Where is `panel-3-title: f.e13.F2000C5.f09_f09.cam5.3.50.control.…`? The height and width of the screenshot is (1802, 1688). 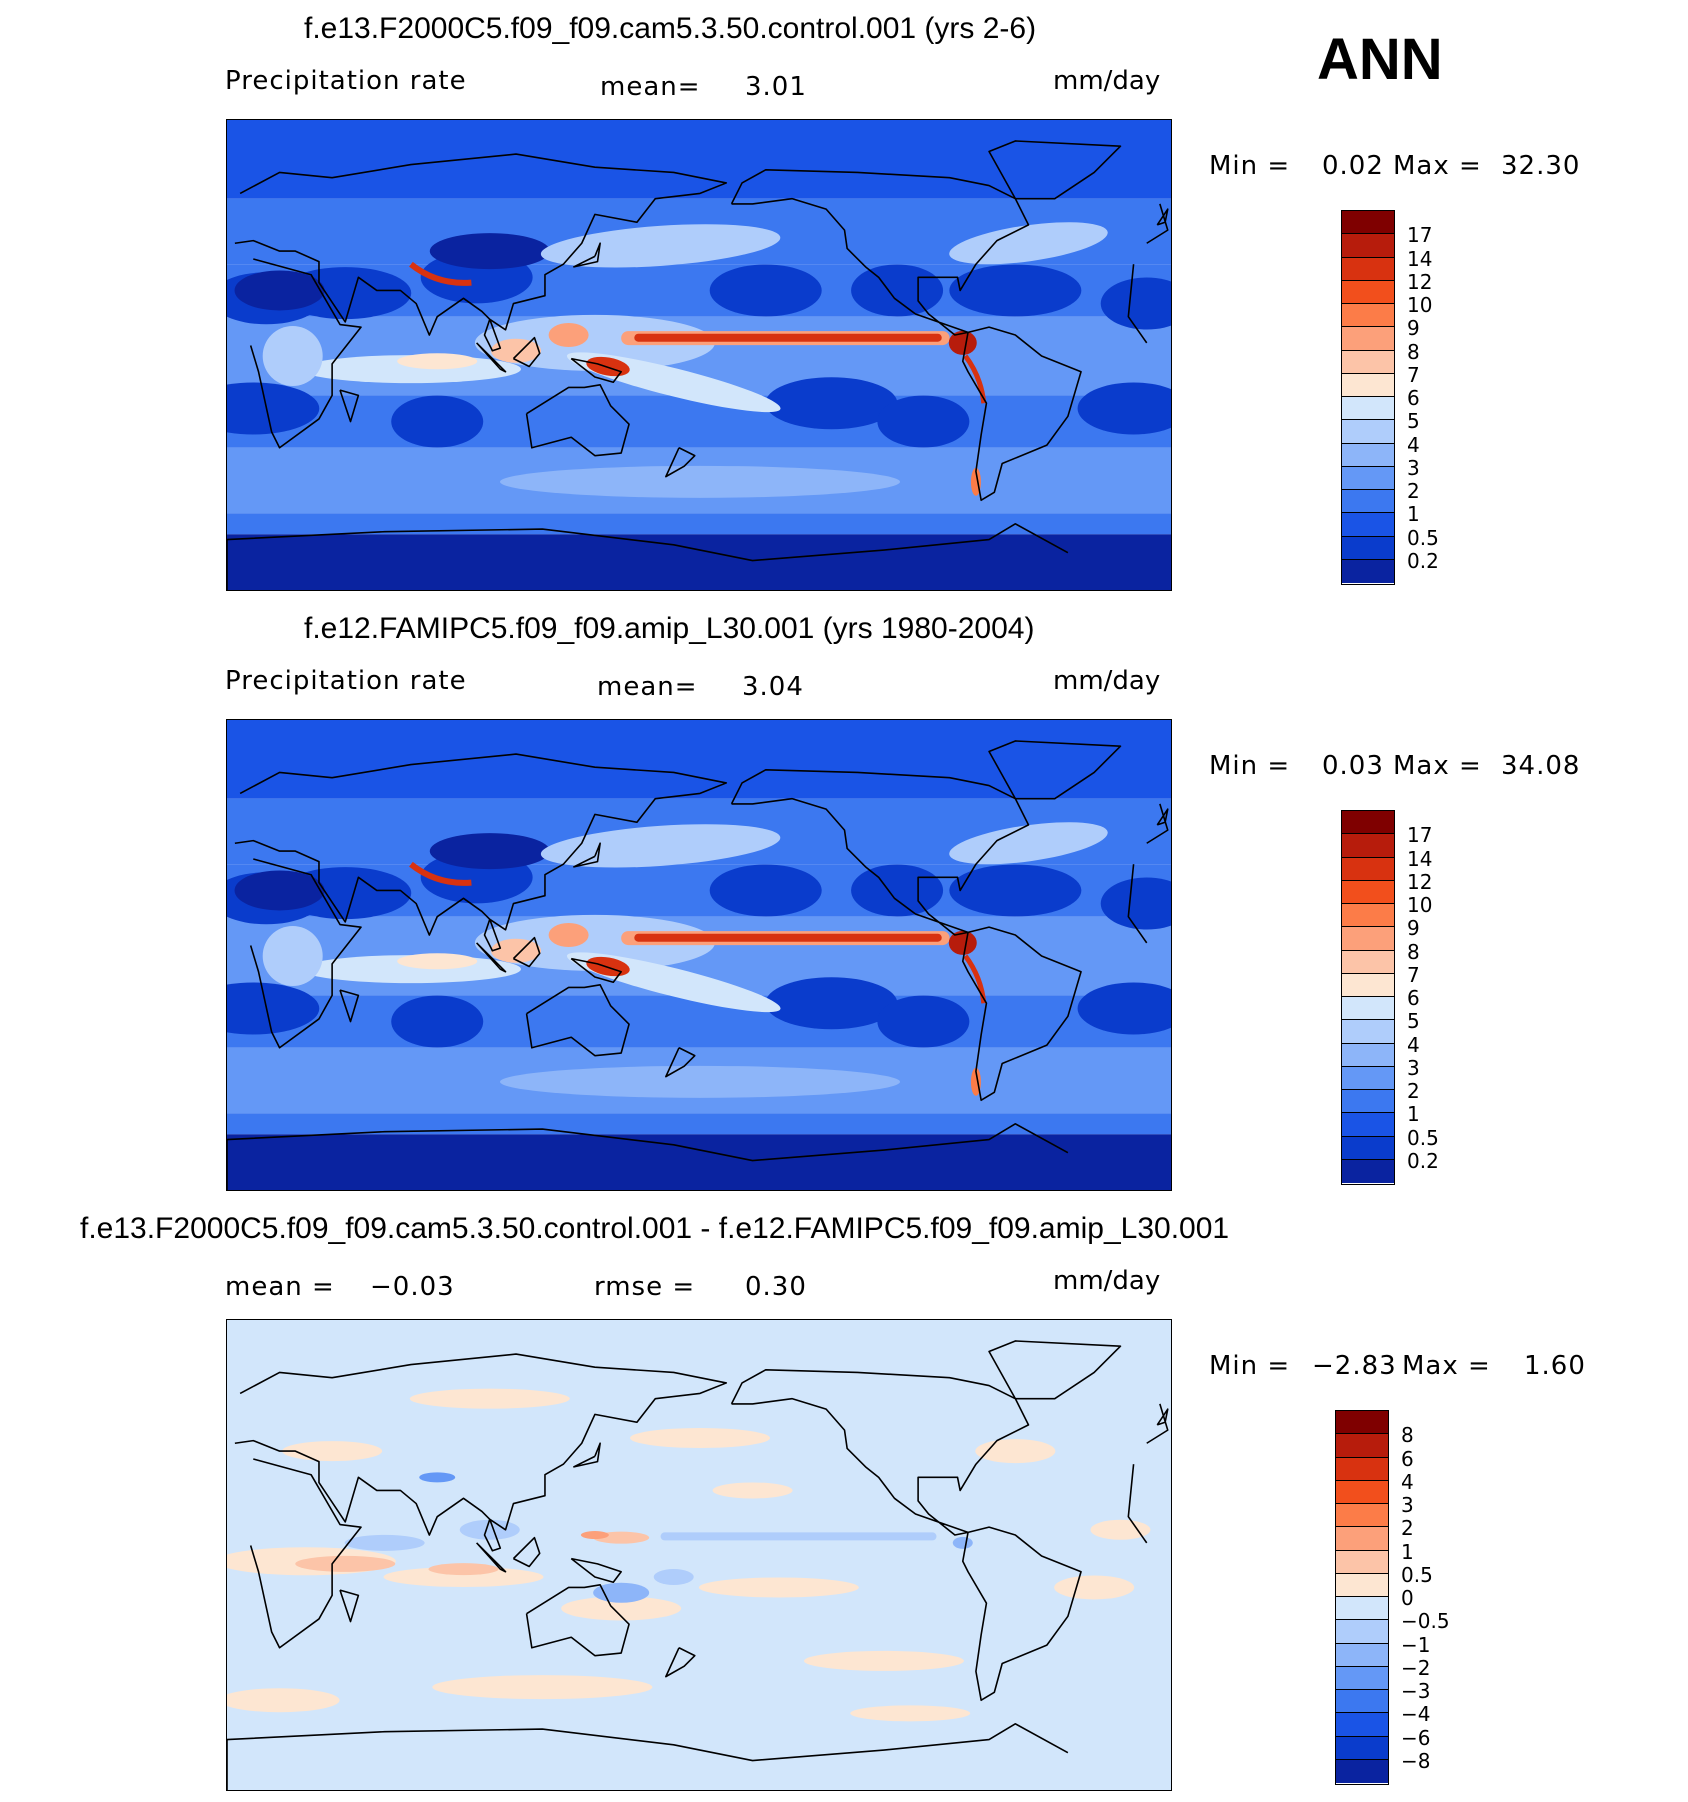 panel-3-title: f.e13.F2000C5.f09_f09.cam5.3.50.control.… is located at coordinates (655, 1228).